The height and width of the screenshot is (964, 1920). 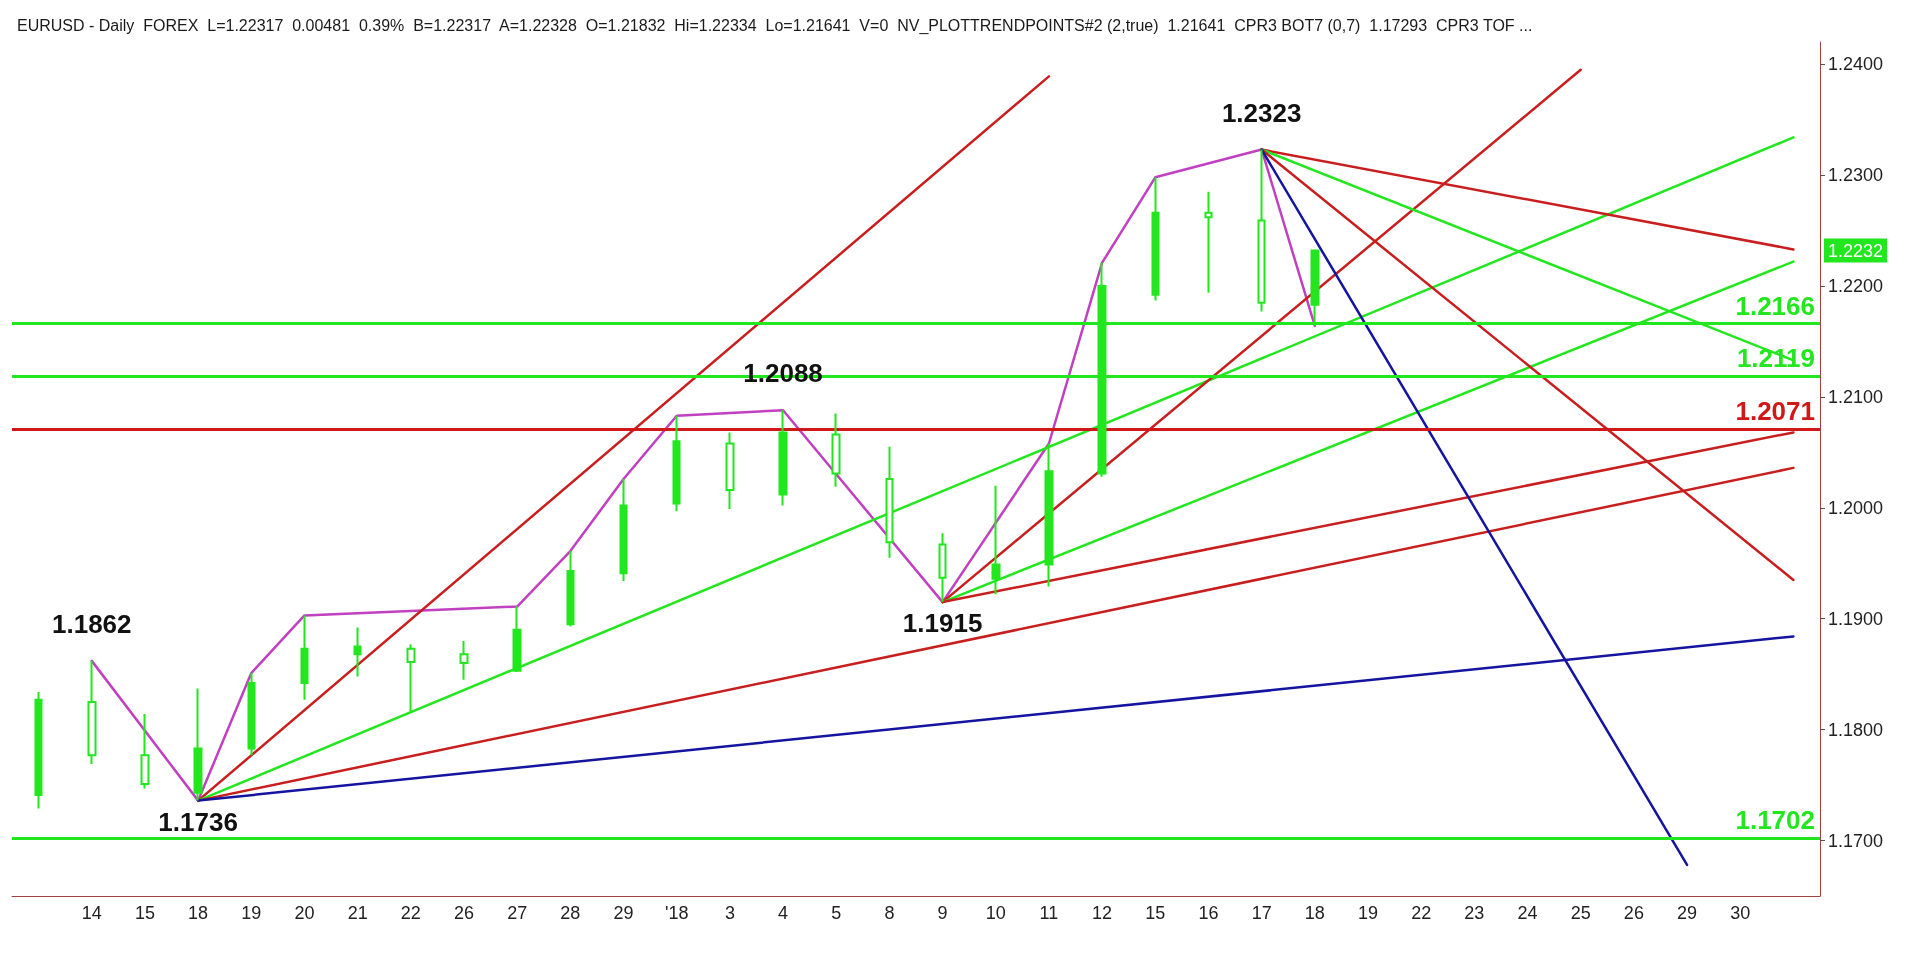 What do you see at coordinates (1527, 913) in the screenshot?
I see `x-tick-label: 24` at bounding box center [1527, 913].